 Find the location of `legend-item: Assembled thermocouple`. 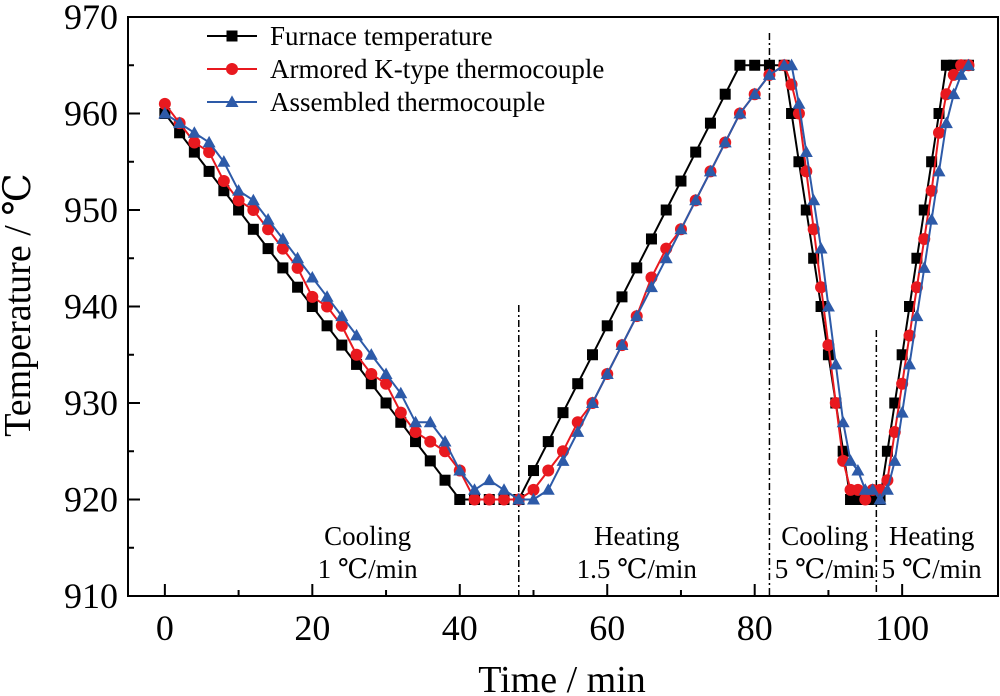

legend-item: Assembled thermocouple is located at coordinates (376, 102).